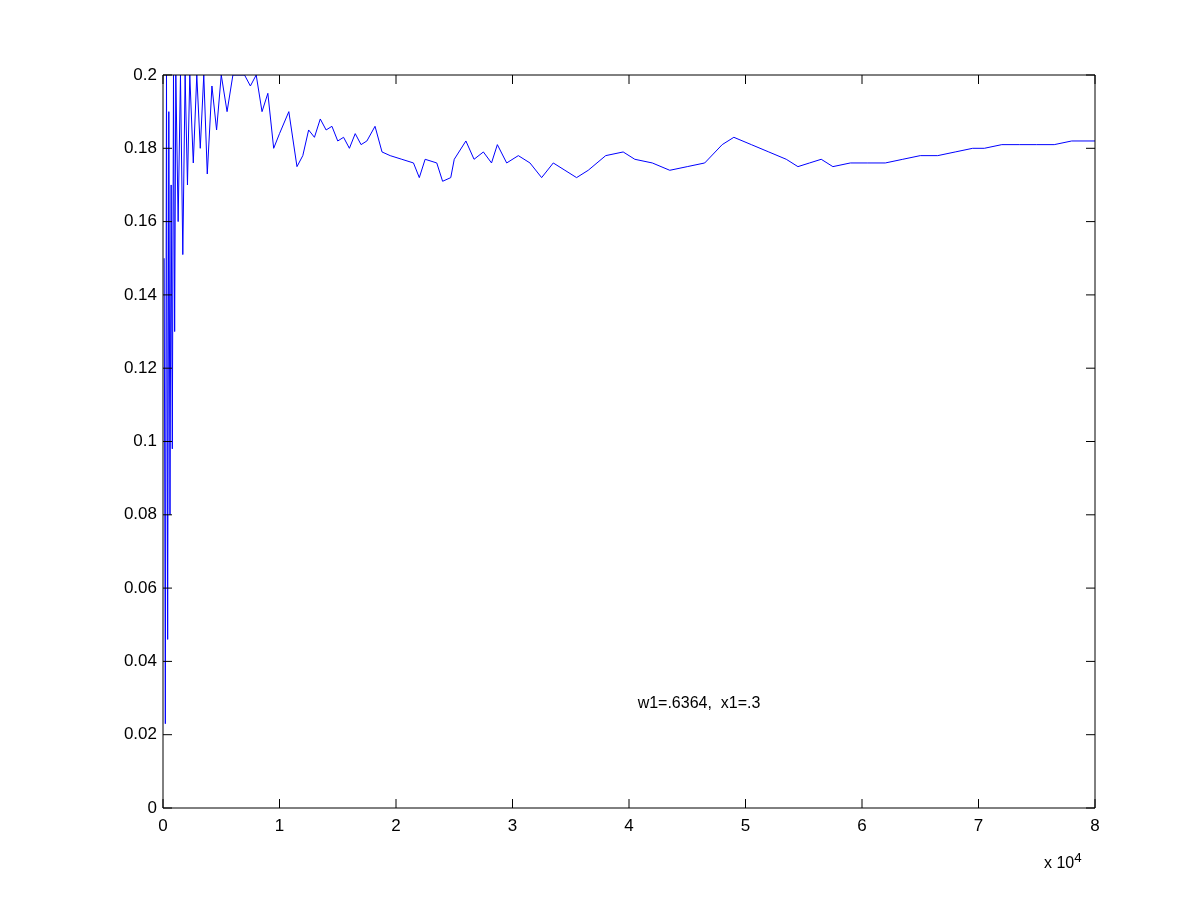 The image size is (1200, 900). I want to click on y-tick-label: 0.12, so click(140, 367).